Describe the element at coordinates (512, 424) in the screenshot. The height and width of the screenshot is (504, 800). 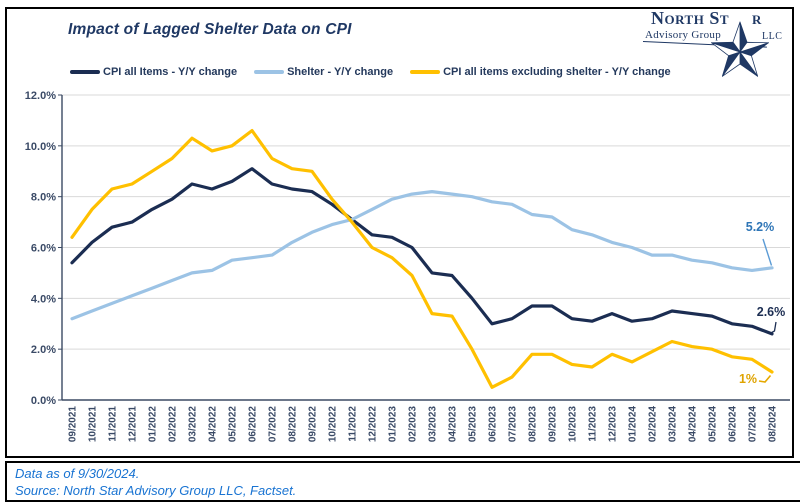
I see `x-tick-label: 07/2023` at that location.